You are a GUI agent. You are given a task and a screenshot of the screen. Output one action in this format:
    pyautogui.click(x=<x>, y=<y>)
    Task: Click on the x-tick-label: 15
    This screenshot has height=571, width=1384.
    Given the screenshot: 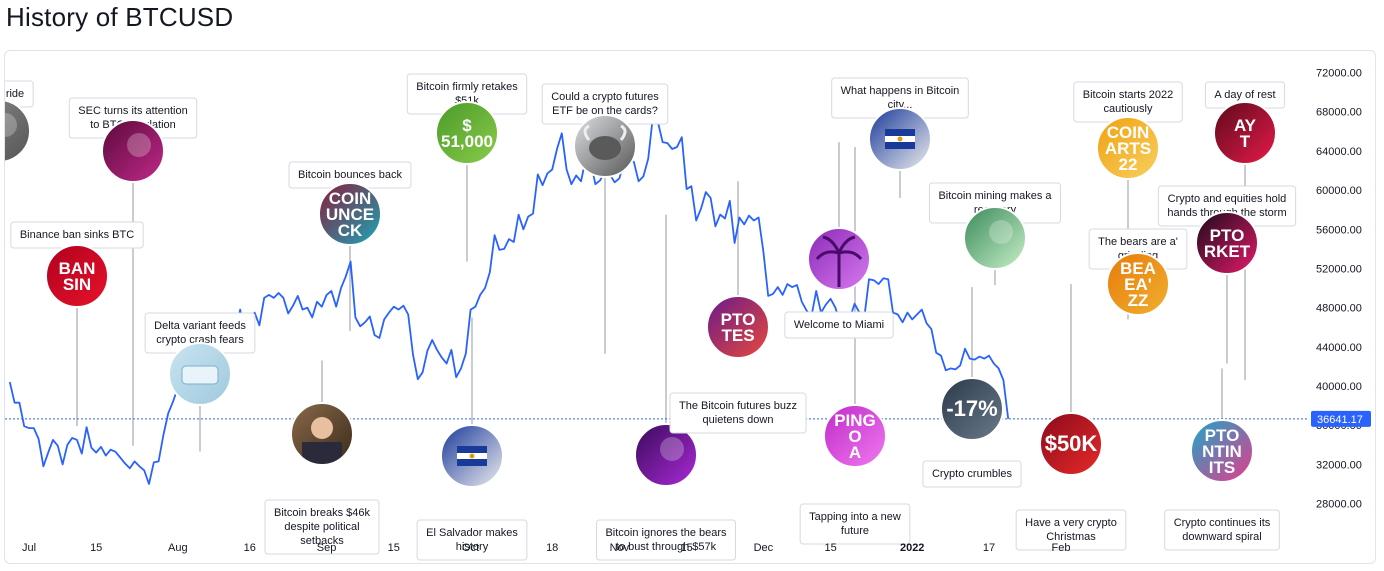 What is the action you would take?
    pyautogui.click(x=686, y=548)
    